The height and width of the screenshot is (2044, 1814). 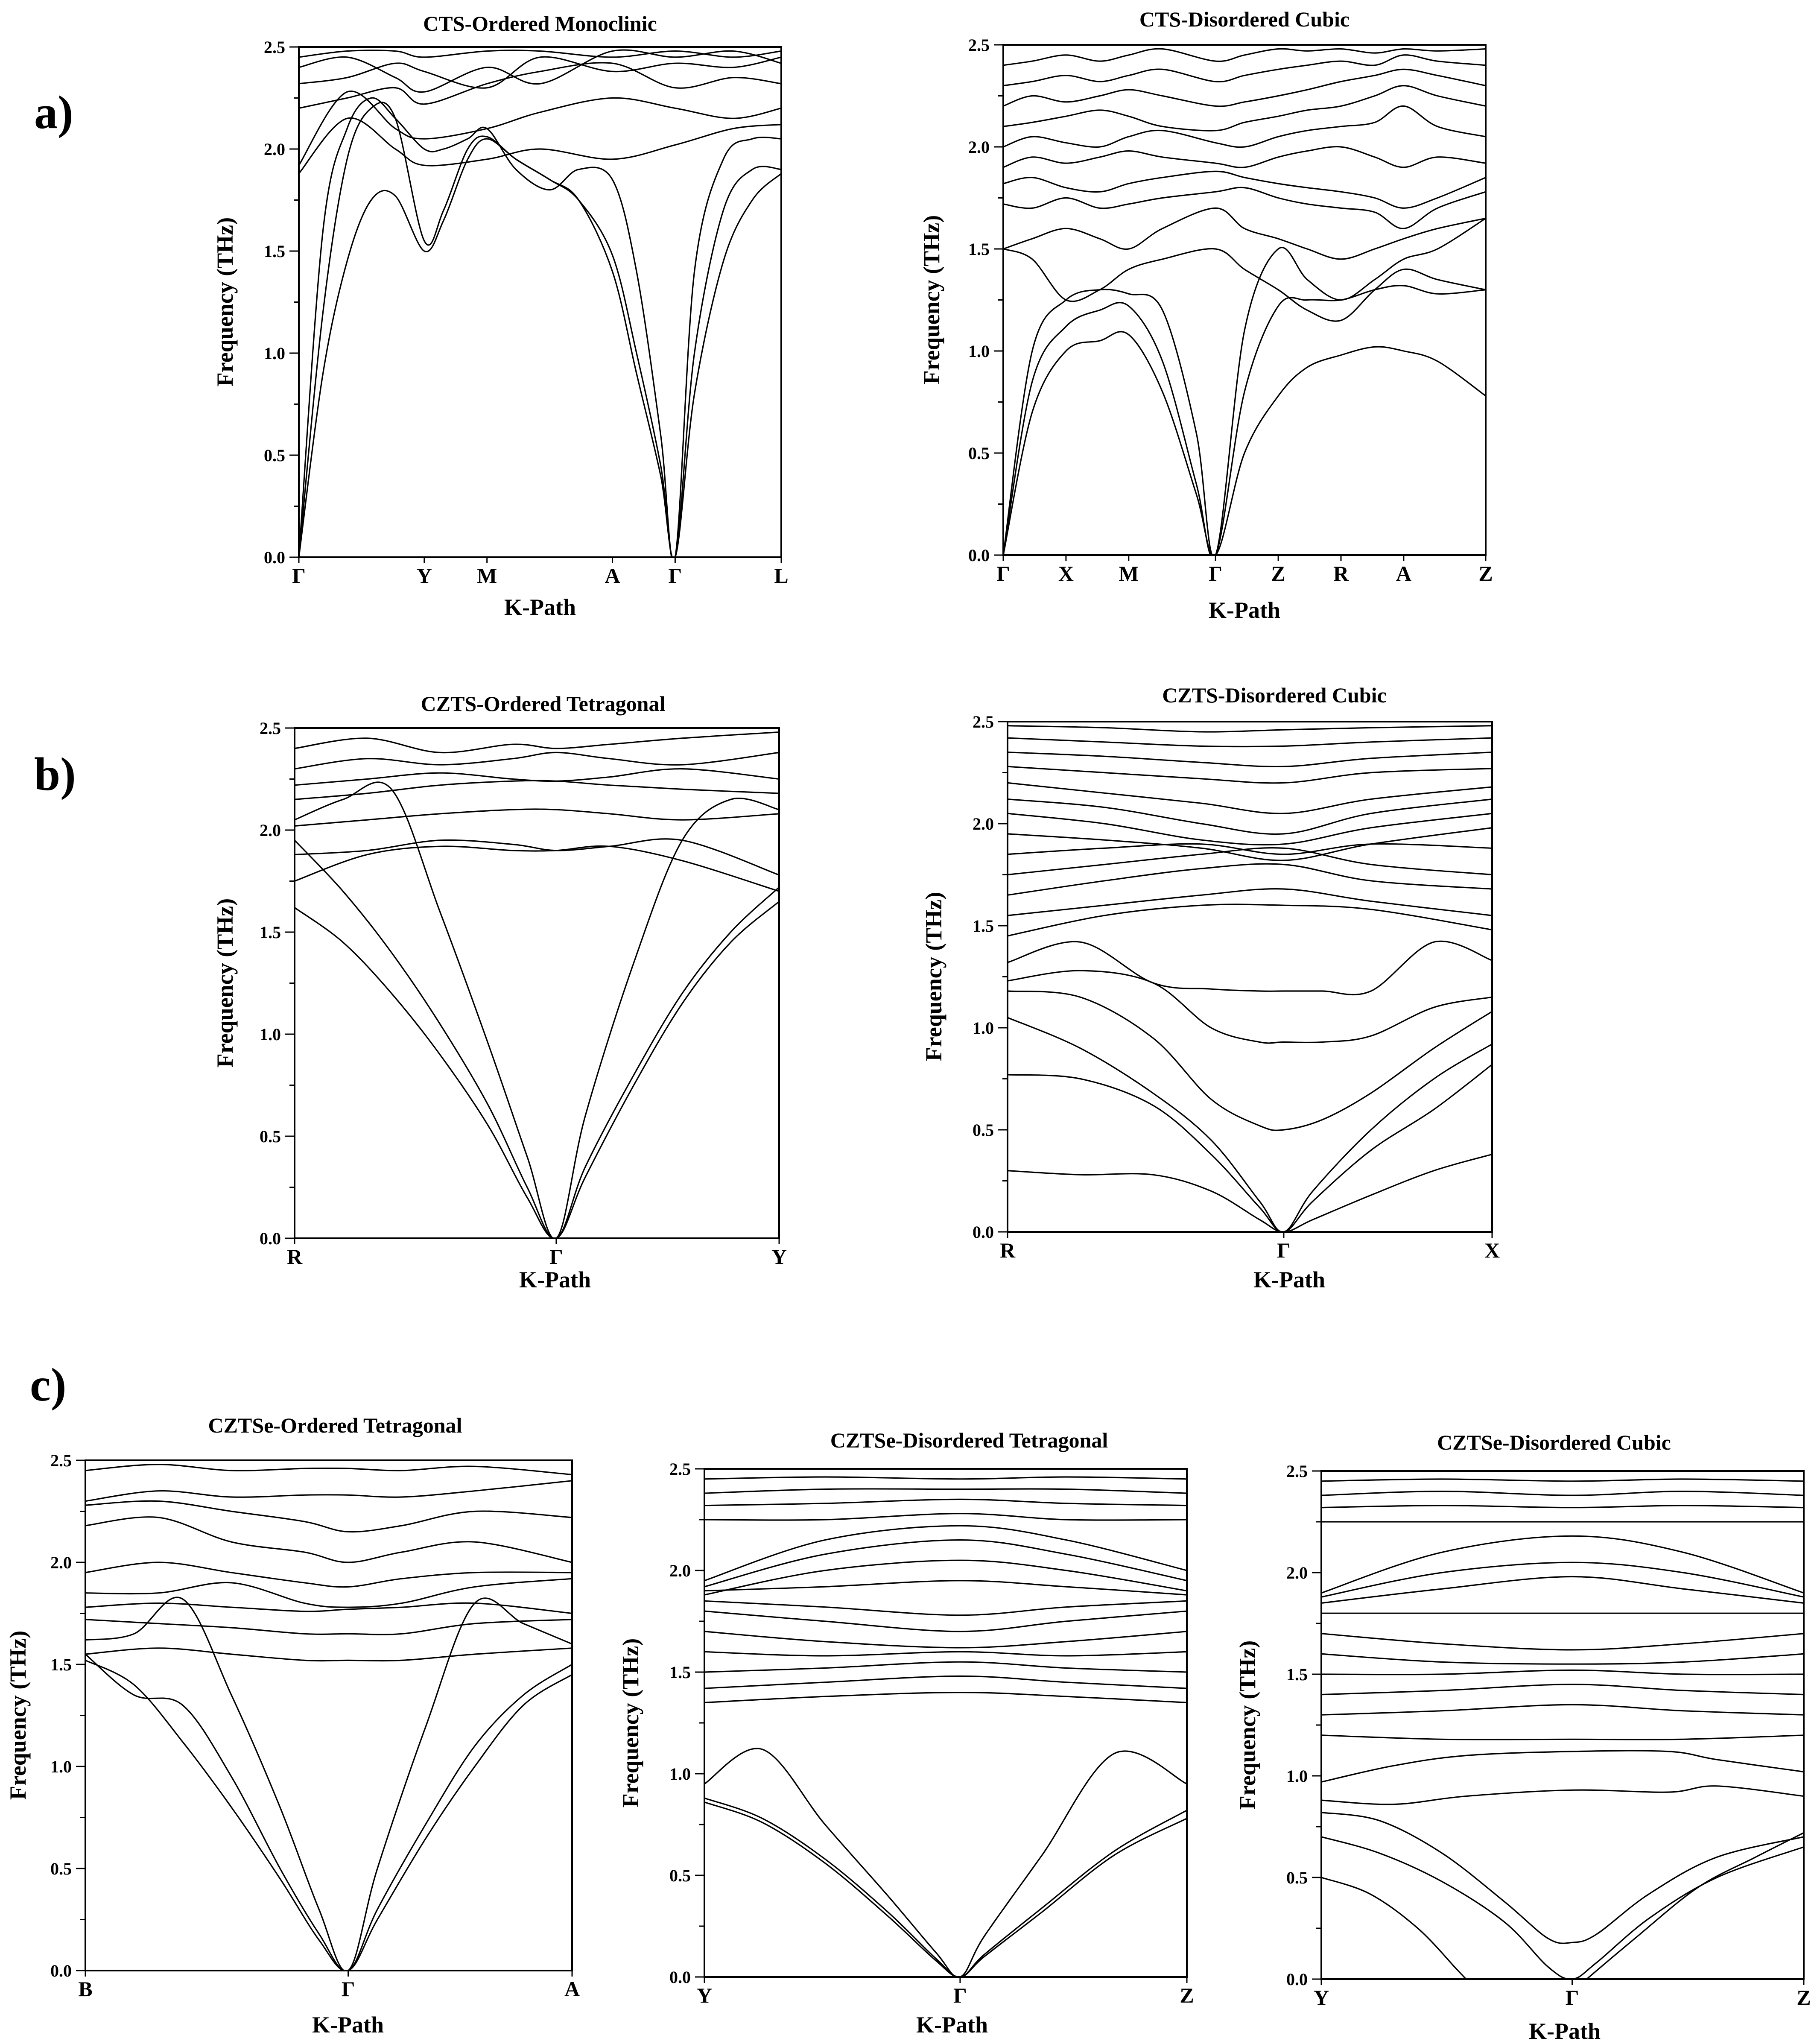 What do you see at coordinates (543, 704) in the screenshot?
I see `chart-title: CZTS-Ordered Tetragonal` at bounding box center [543, 704].